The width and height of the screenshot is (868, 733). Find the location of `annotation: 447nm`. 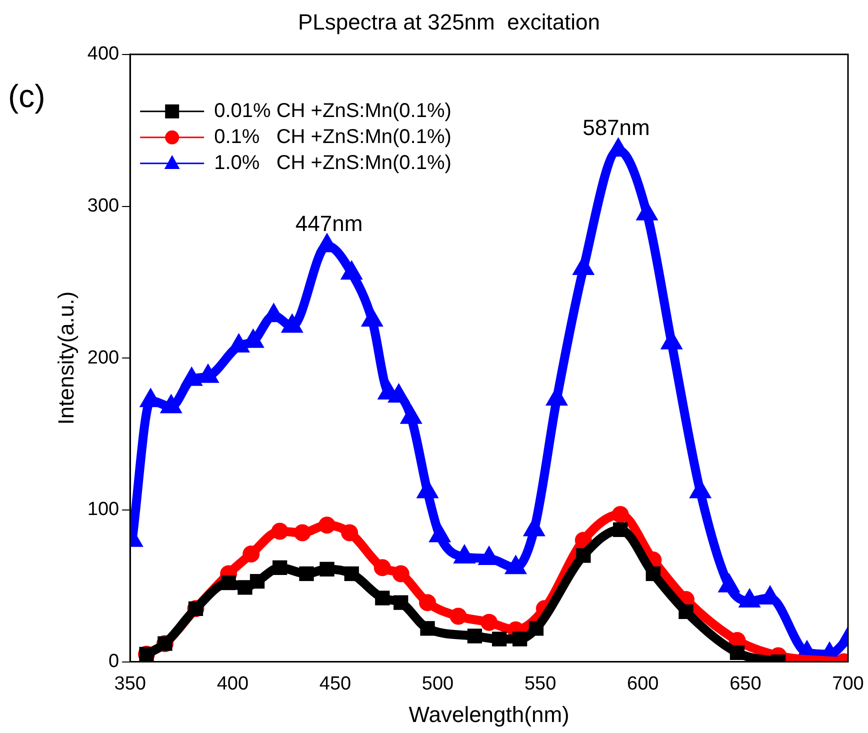

annotation: 447nm is located at coordinates (329, 223).